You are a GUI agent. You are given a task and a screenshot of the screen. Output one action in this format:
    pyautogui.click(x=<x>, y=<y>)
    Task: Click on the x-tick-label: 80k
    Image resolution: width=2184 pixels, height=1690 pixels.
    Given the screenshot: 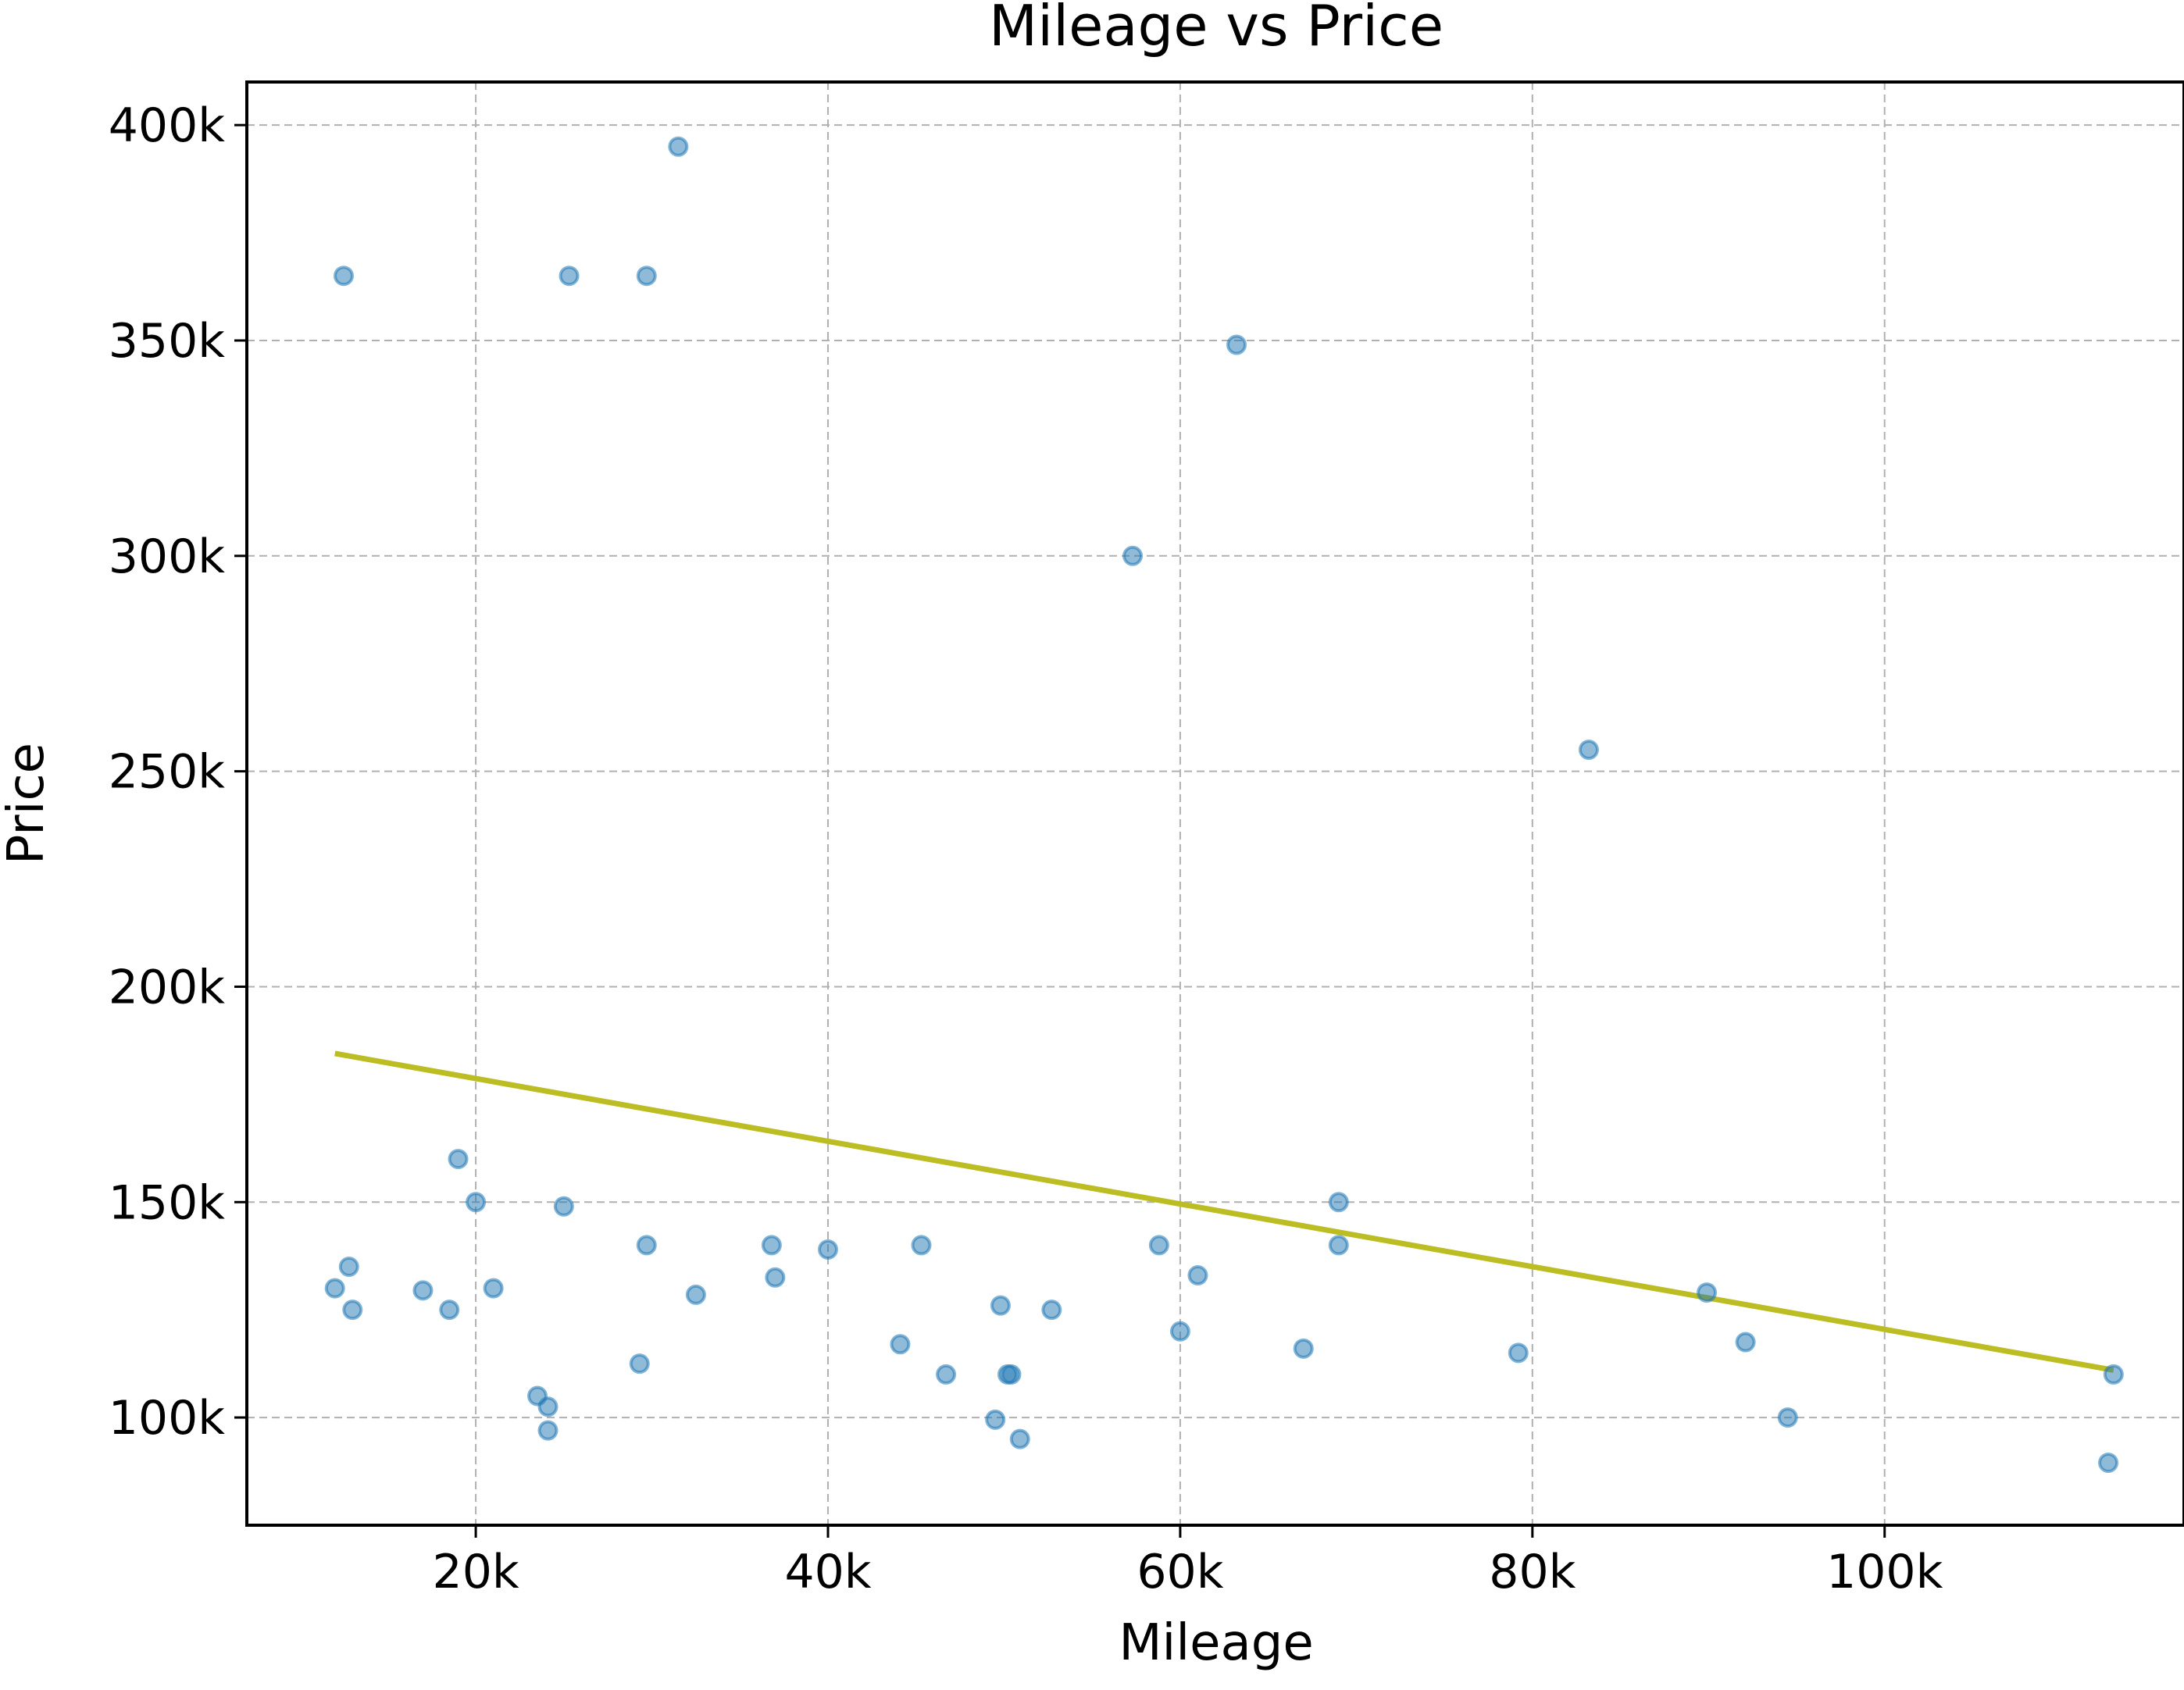 What is the action you would take?
    pyautogui.click(x=1532, y=1572)
    